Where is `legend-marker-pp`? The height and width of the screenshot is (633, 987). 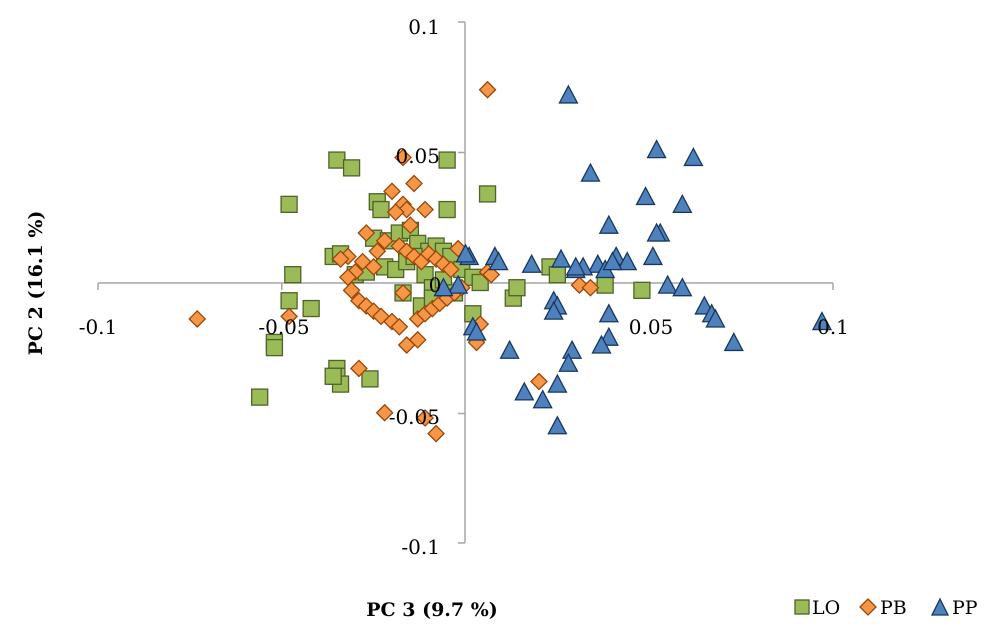
legend-marker-pp is located at coordinates (940, 606).